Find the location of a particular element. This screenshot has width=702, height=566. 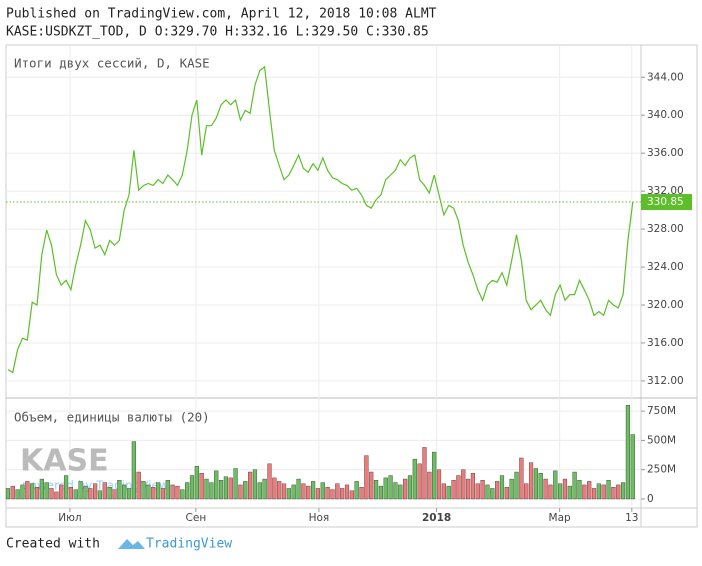

y-tick-label: 500M is located at coordinates (661, 440).